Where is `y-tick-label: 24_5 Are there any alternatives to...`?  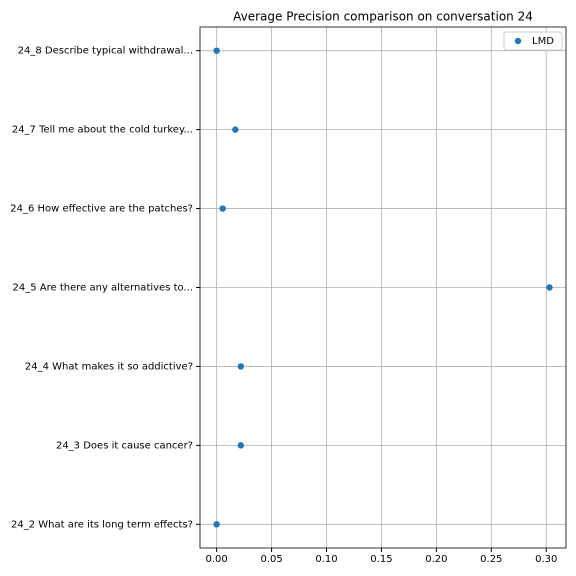
y-tick-label: 24_5 Are there any alternatives to... is located at coordinates (103, 288).